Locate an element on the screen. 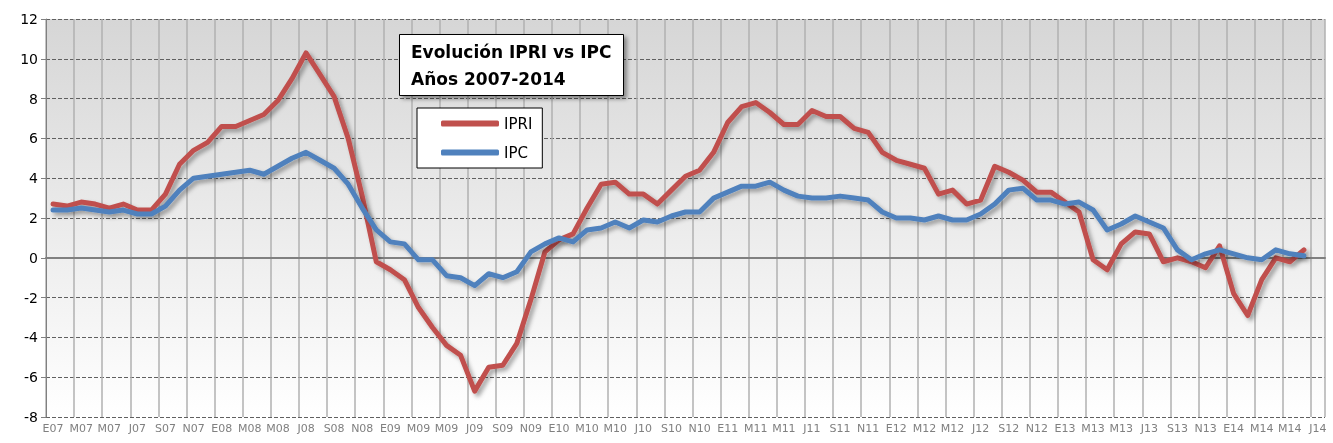  x-tick-label: S10 is located at coordinates (671, 428).